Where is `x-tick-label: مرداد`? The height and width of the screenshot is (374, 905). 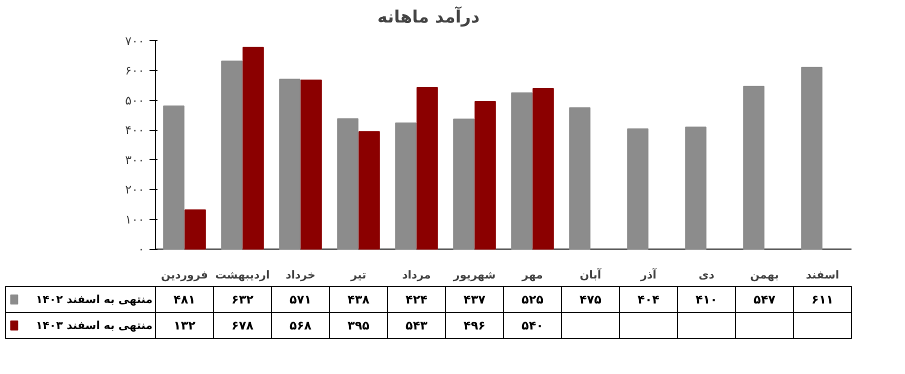
x-tick-label: مرداد is located at coordinates (416, 275).